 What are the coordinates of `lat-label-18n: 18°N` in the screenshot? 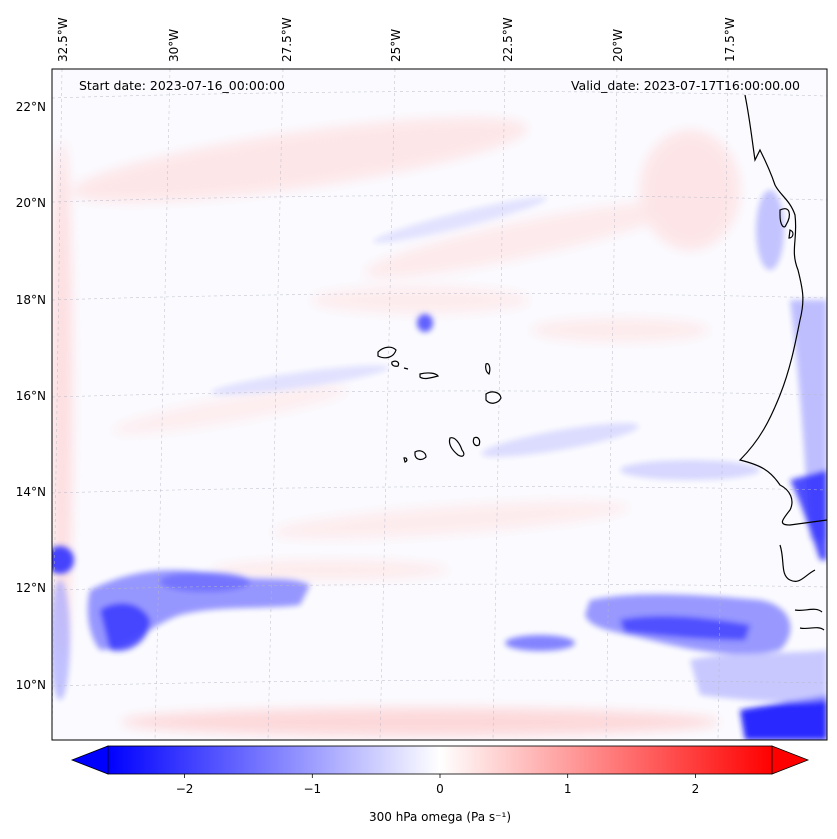 It's located at (31, 300).